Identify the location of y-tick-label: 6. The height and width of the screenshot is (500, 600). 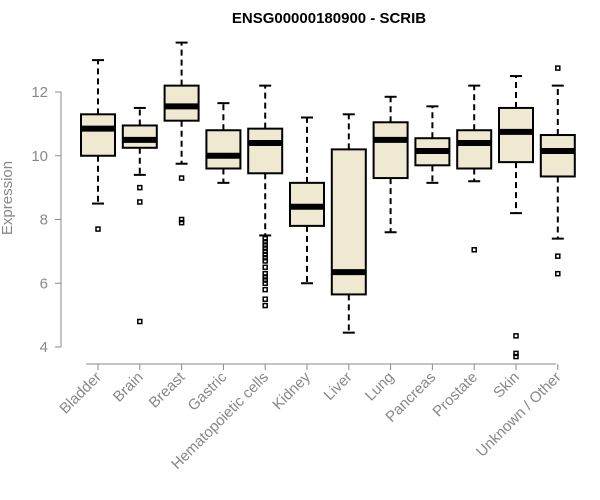
(44, 283).